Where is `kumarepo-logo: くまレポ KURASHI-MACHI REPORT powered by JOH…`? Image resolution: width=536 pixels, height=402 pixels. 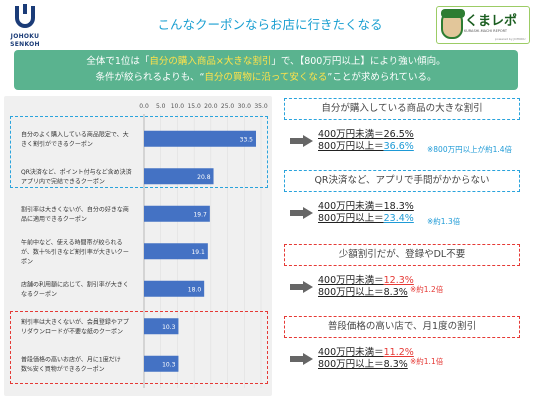 kumarepo-logo: くまレポ KURASHI-MACHI REPORT powered by JOH… is located at coordinates (483, 25).